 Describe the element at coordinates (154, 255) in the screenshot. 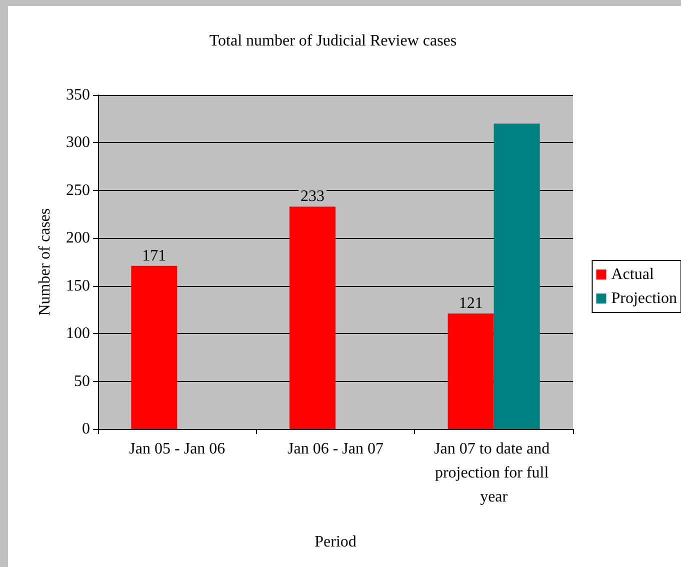

I see `data-label: 171` at that location.